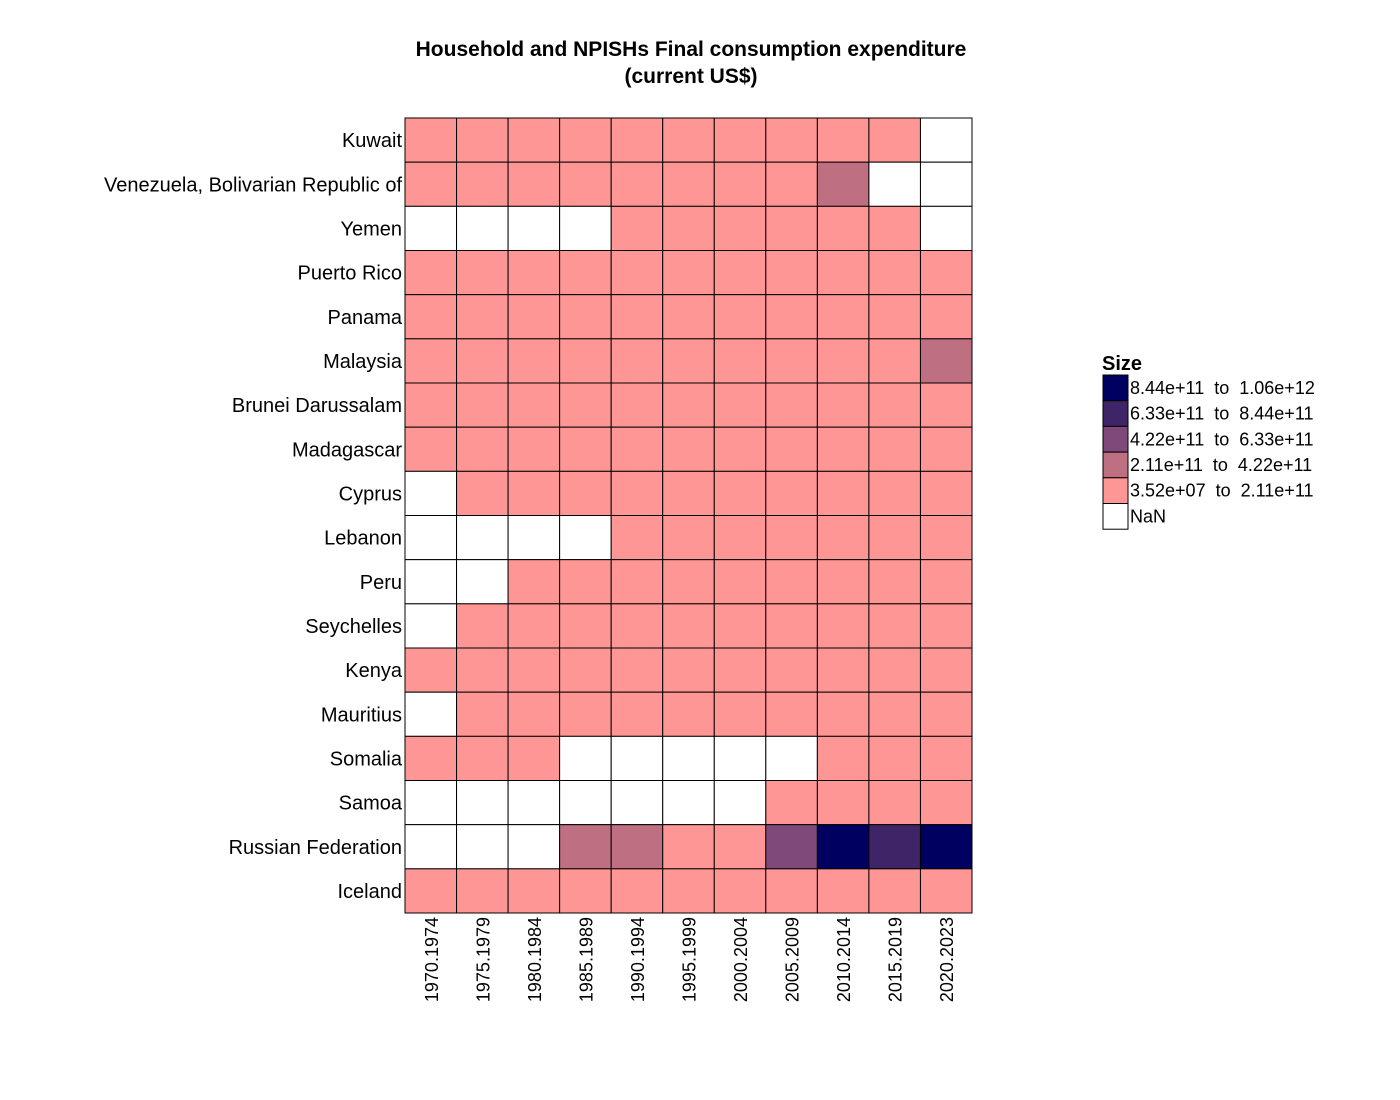 Image resolution: width=1400 pixels, height=1100 pixels. I want to click on column-label: 2015.2019, so click(896, 959).